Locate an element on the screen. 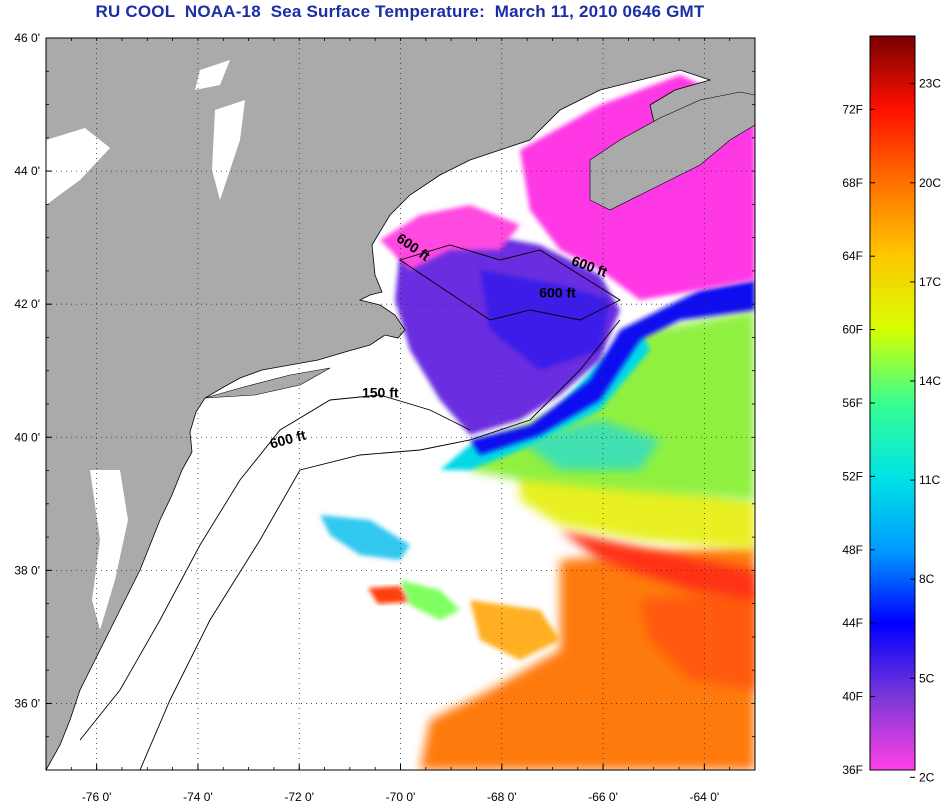  sst-georges-blue is located at coordinates (545, 320).